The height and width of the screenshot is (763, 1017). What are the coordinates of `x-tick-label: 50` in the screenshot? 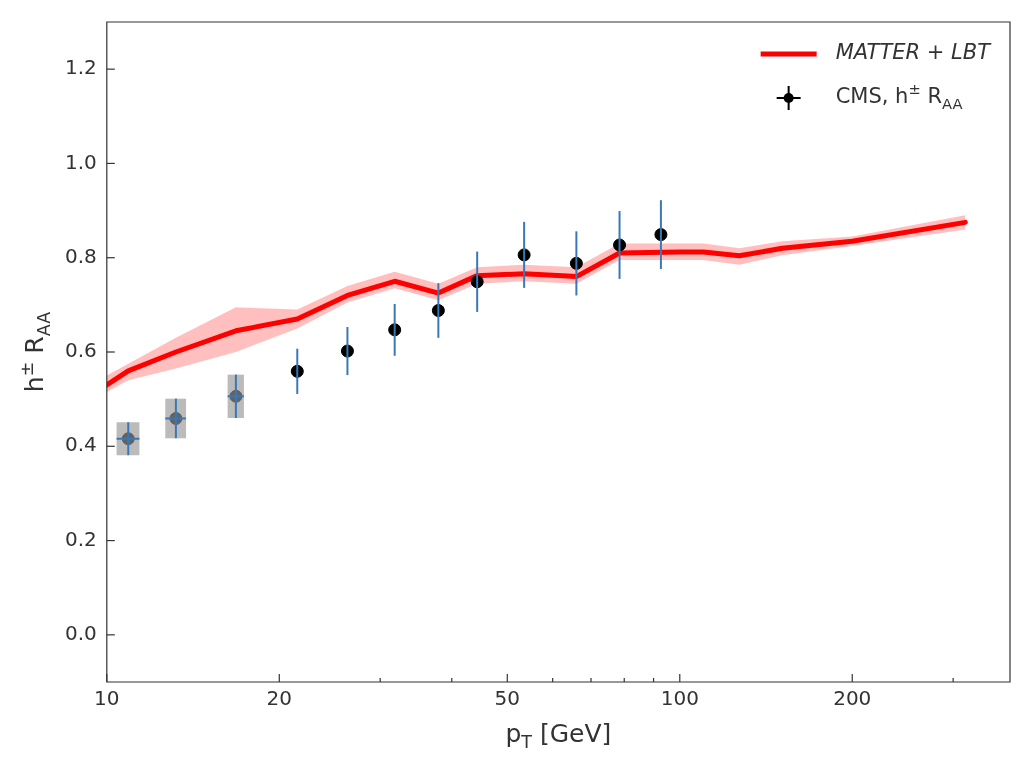 It's located at (507, 698).